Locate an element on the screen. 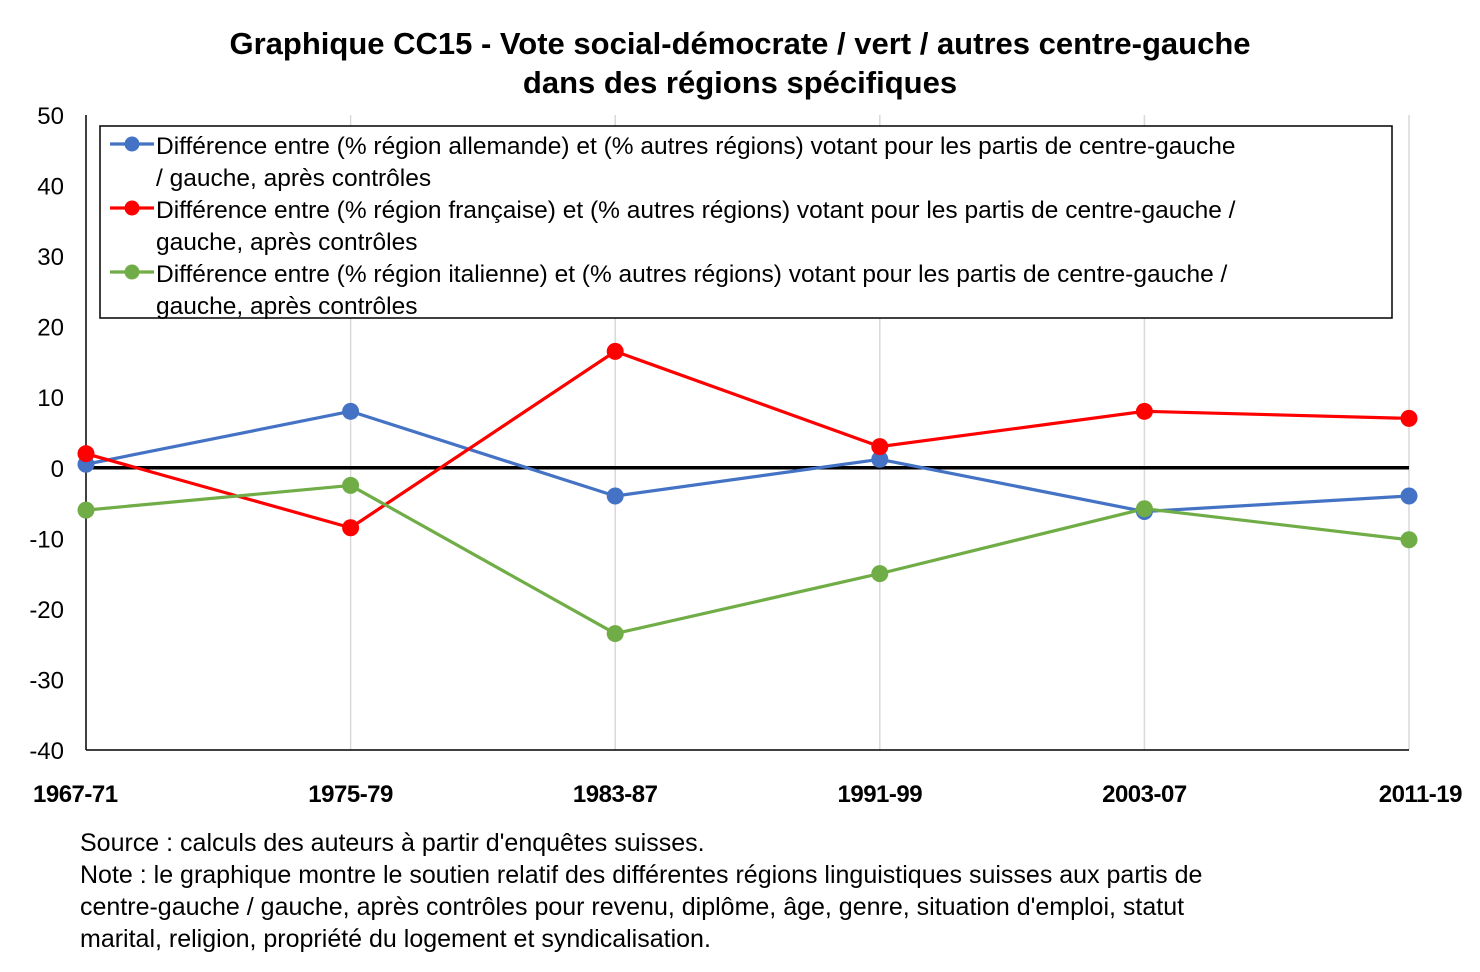 The height and width of the screenshot is (972, 1480). y-tick-label: 40 is located at coordinates (50, 187).